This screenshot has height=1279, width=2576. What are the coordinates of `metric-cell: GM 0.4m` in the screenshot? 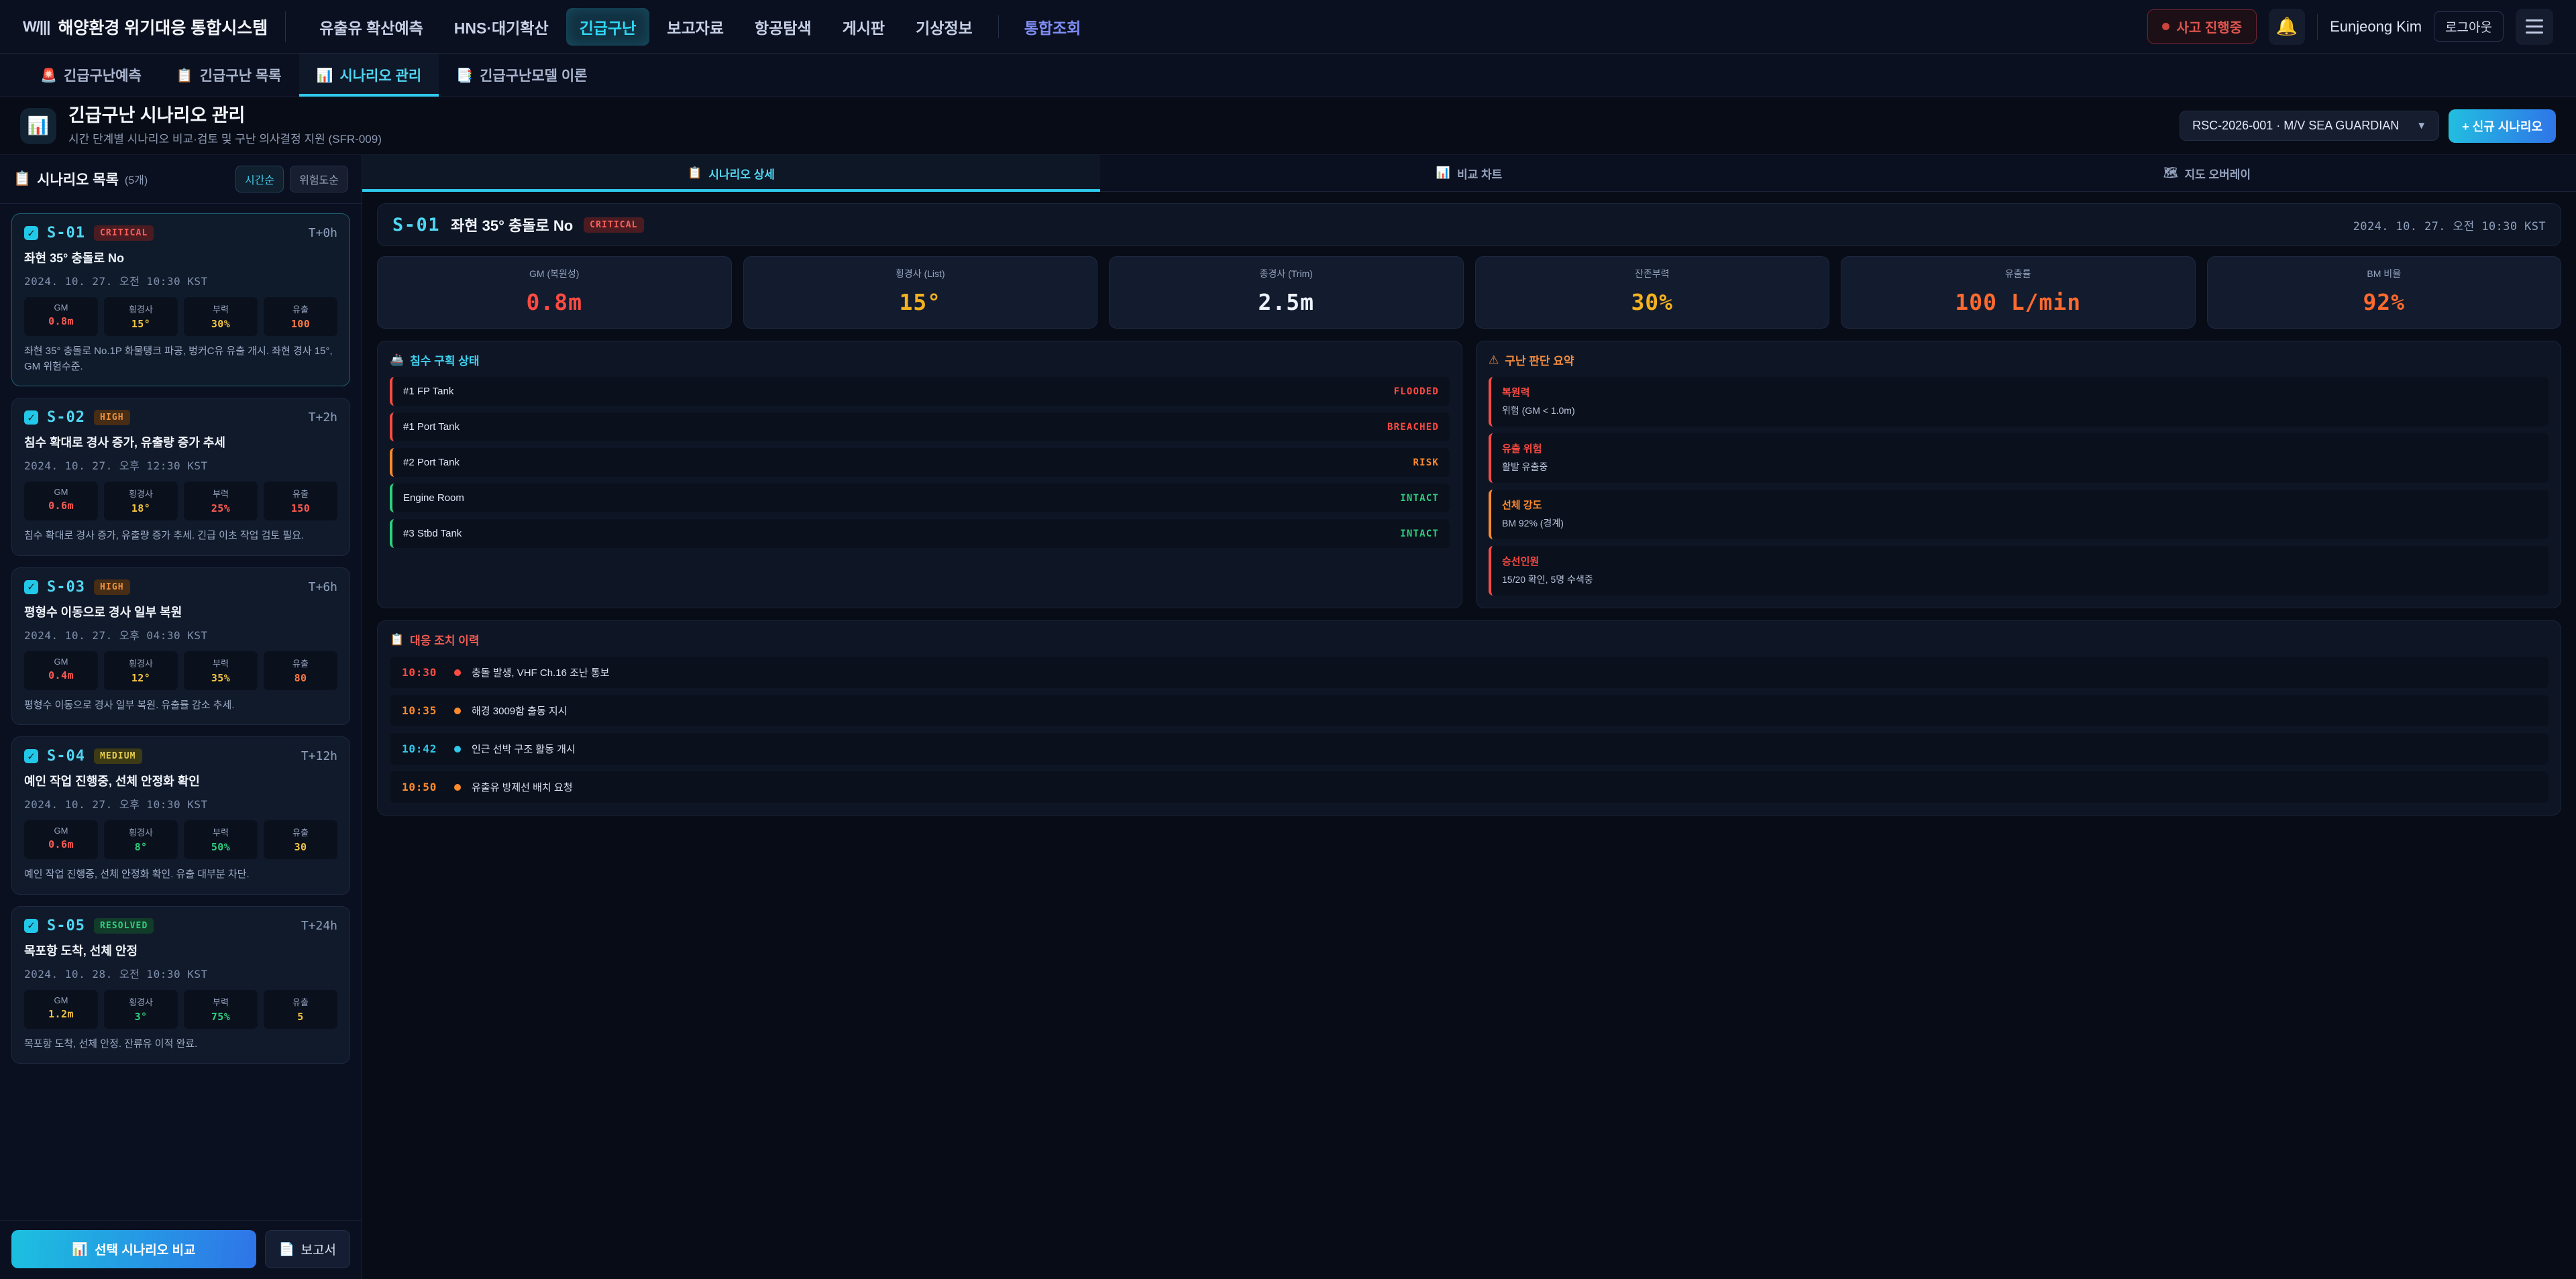 It's located at (61, 670).